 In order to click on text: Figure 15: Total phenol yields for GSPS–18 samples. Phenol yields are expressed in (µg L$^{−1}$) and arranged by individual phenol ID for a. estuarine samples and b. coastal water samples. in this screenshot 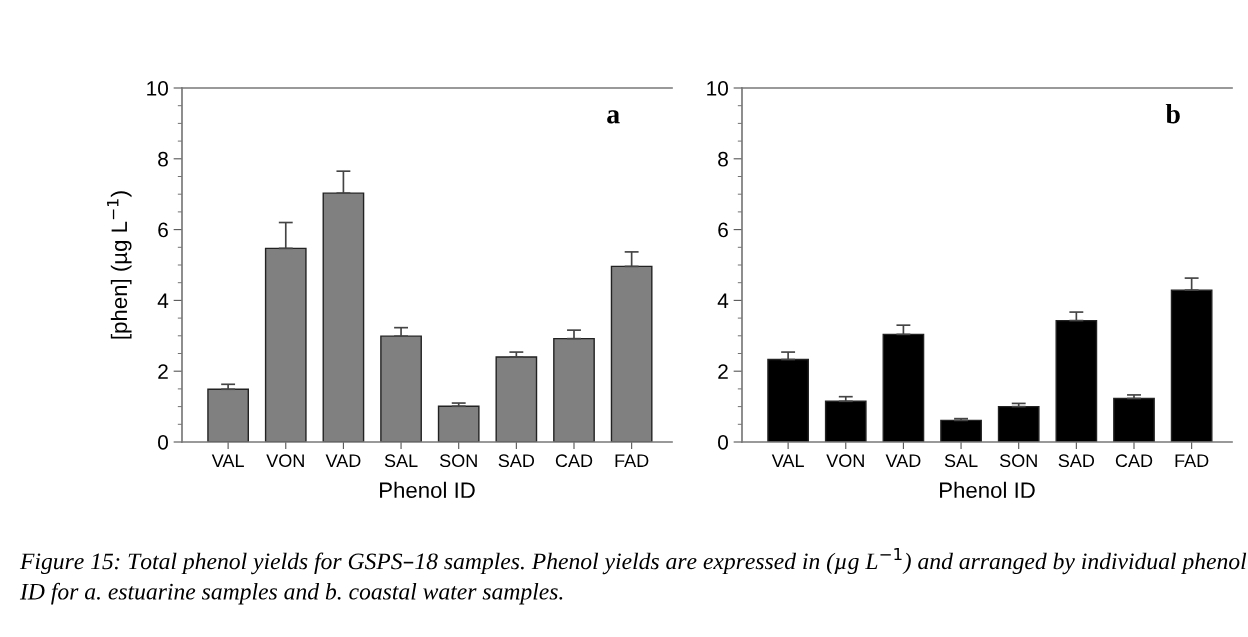, I will do `click(633, 576)`.